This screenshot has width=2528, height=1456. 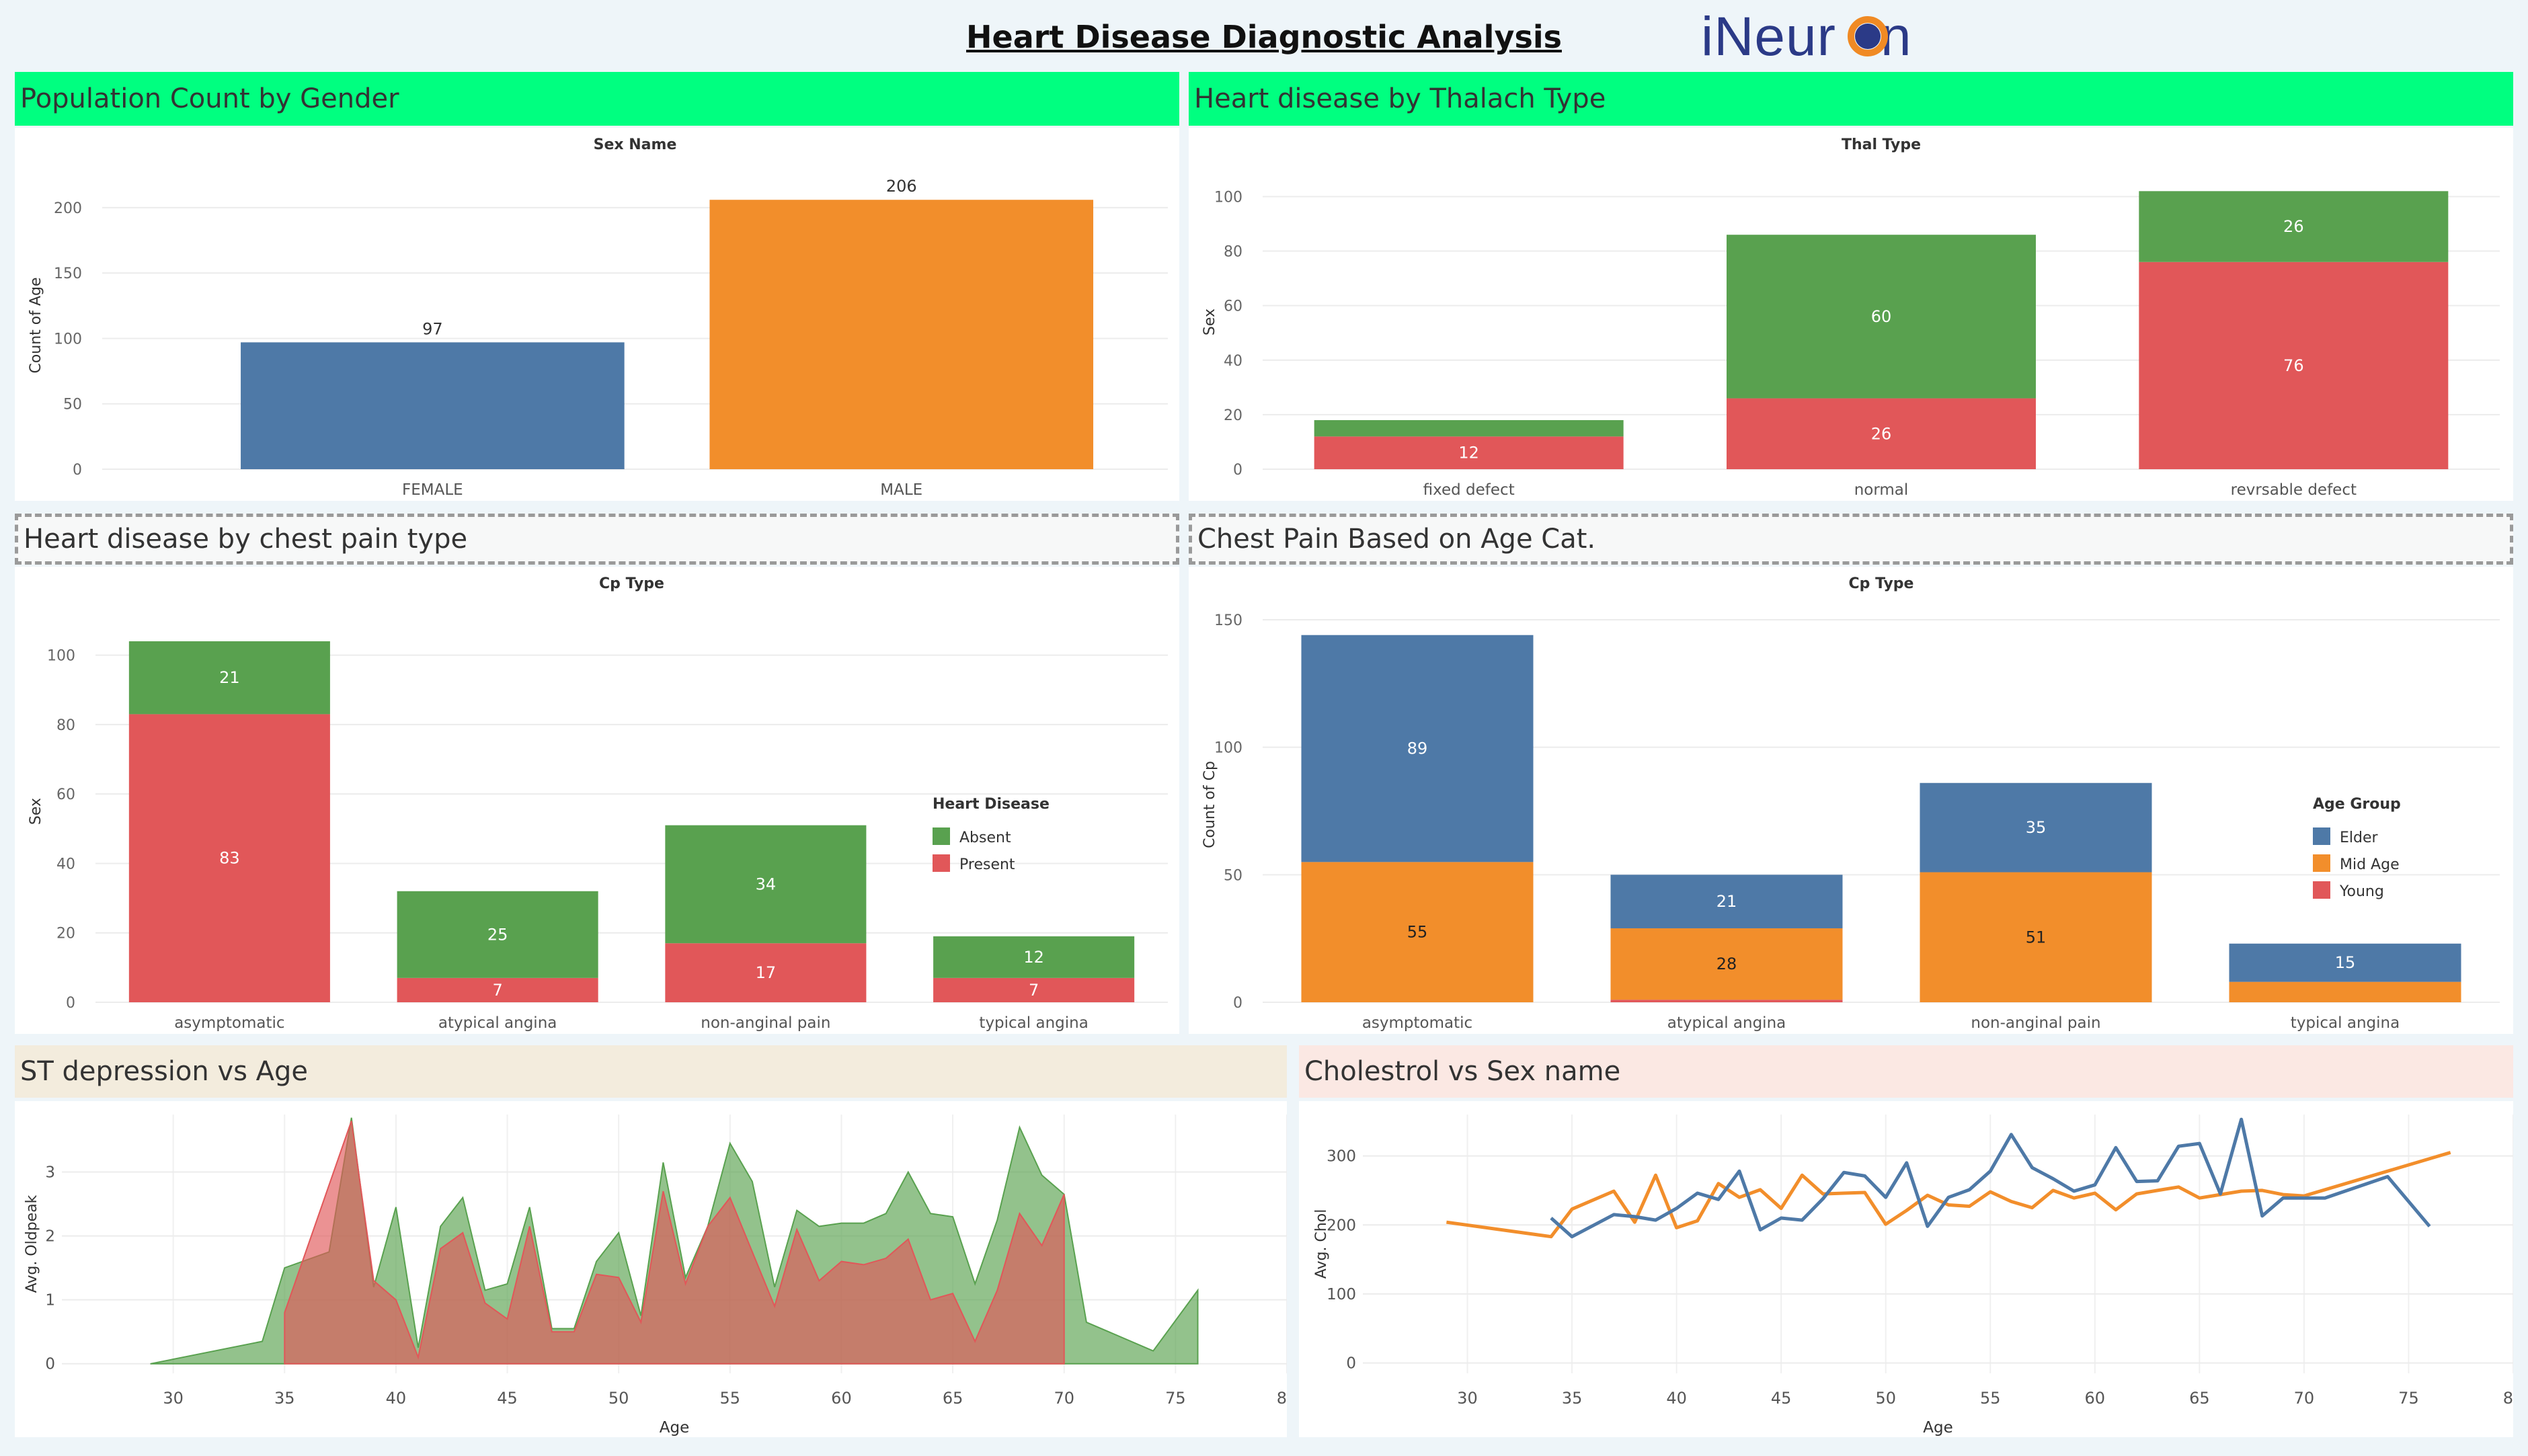 What do you see at coordinates (1321, 1244) in the screenshot?
I see `y-axis-label: Avg. Chol` at bounding box center [1321, 1244].